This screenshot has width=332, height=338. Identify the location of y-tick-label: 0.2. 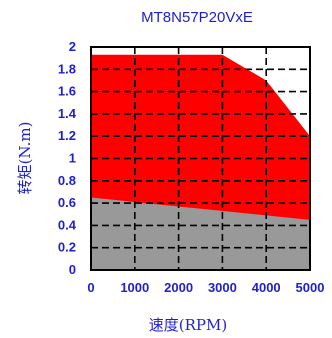
(67, 247).